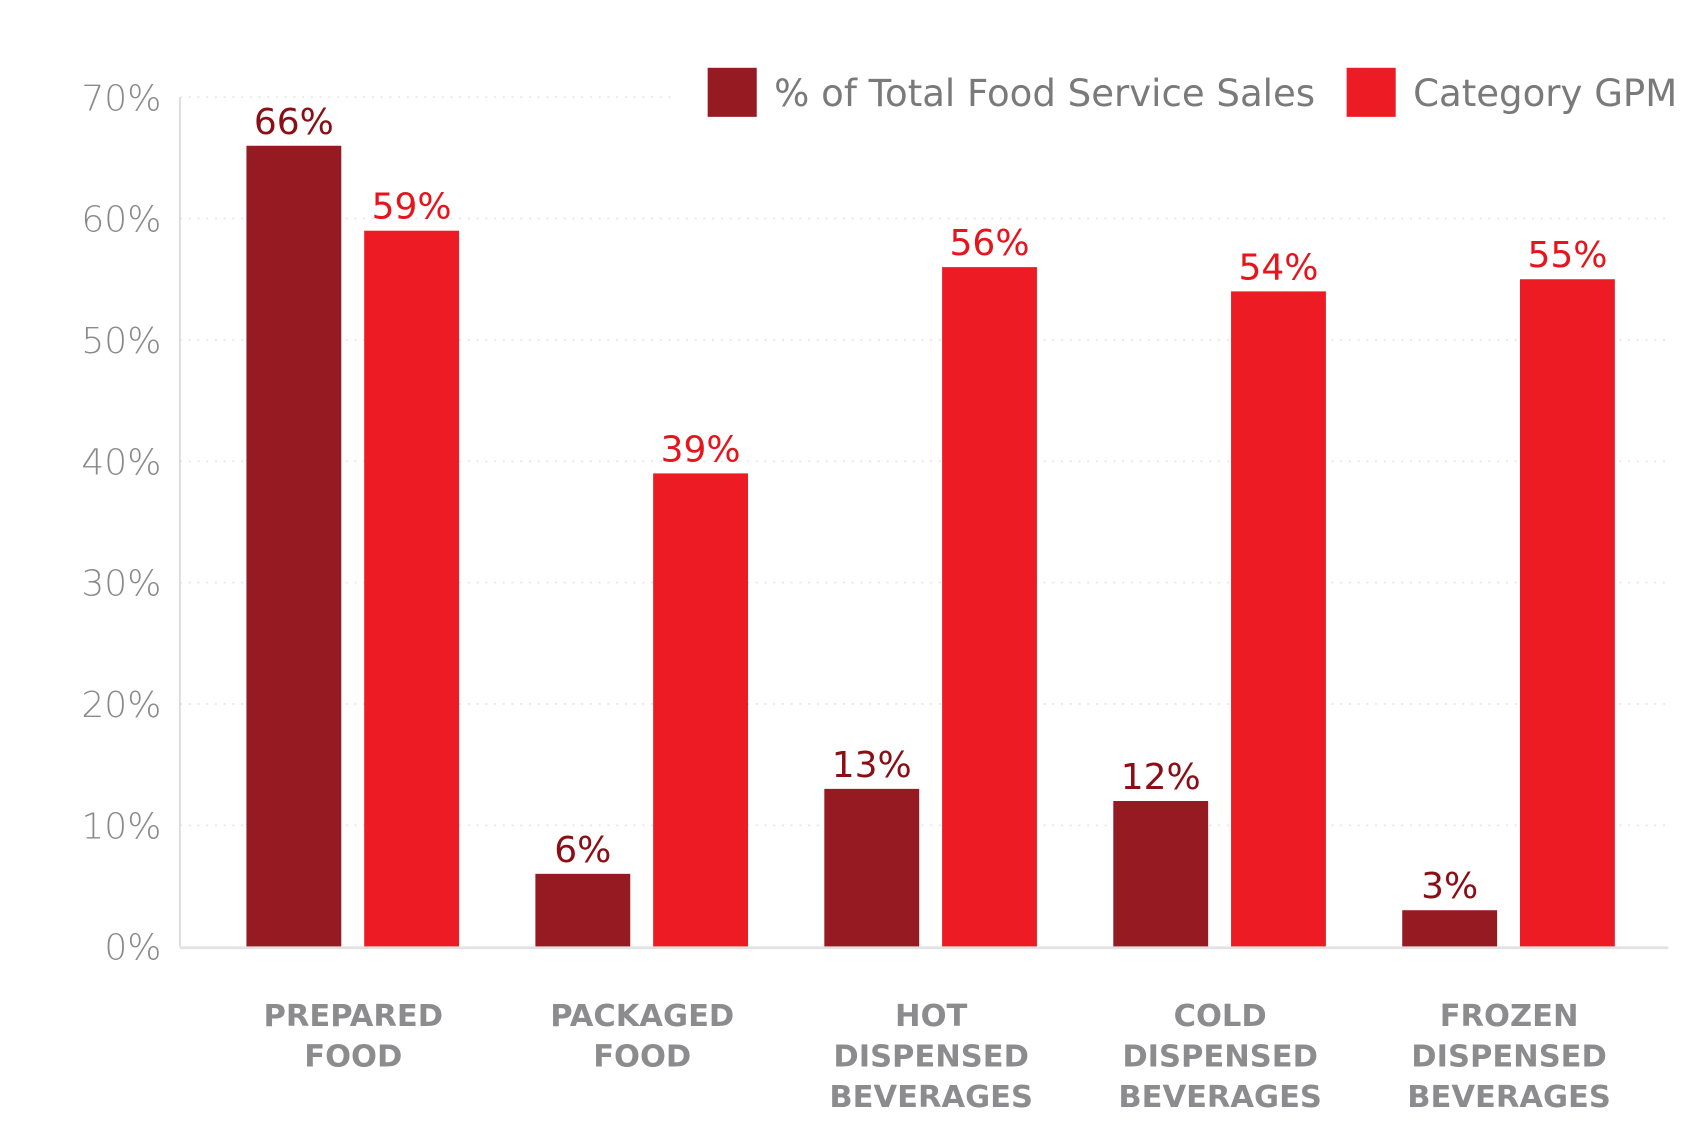 Image resolution: width=1701 pixels, height=1130 pixels. Describe the element at coordinates (121, 341) in the screenshot. I see `y-tick-label: 50%` at that location.